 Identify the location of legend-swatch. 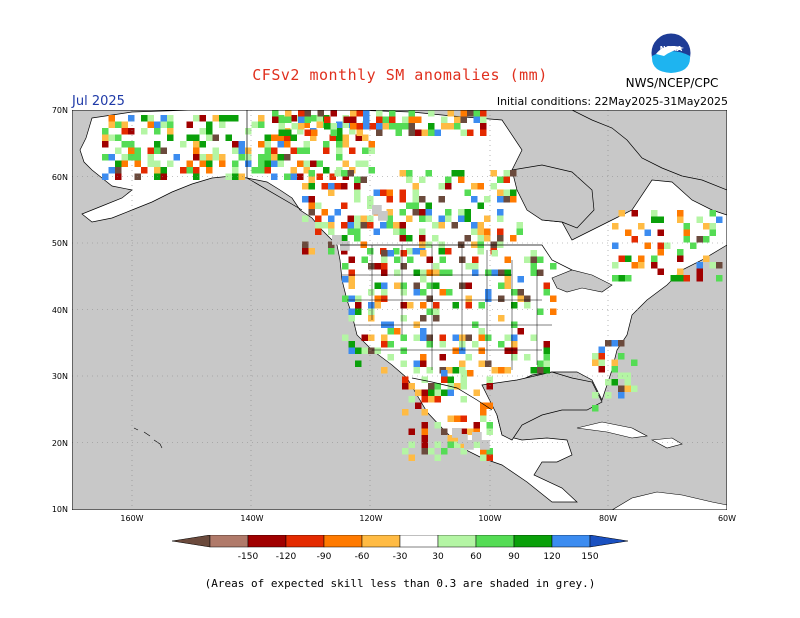
(419, 541).